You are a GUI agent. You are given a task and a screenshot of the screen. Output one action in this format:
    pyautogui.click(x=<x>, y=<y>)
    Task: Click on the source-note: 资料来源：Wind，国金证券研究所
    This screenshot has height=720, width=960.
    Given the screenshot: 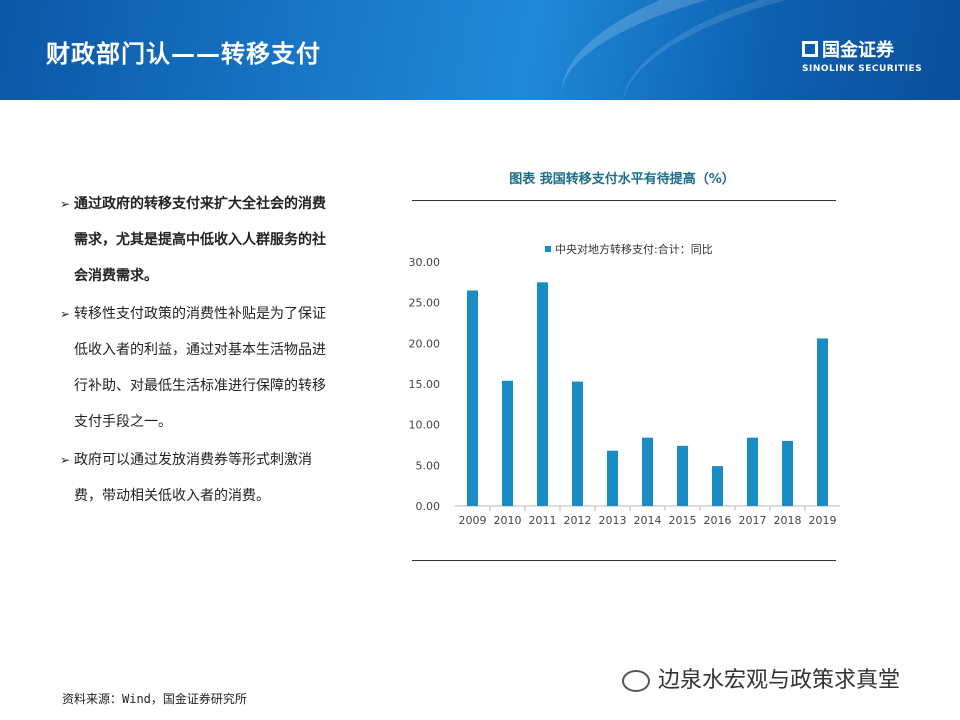 What is the action you would take?
    pyautogui.click(x=154, y=699)
    